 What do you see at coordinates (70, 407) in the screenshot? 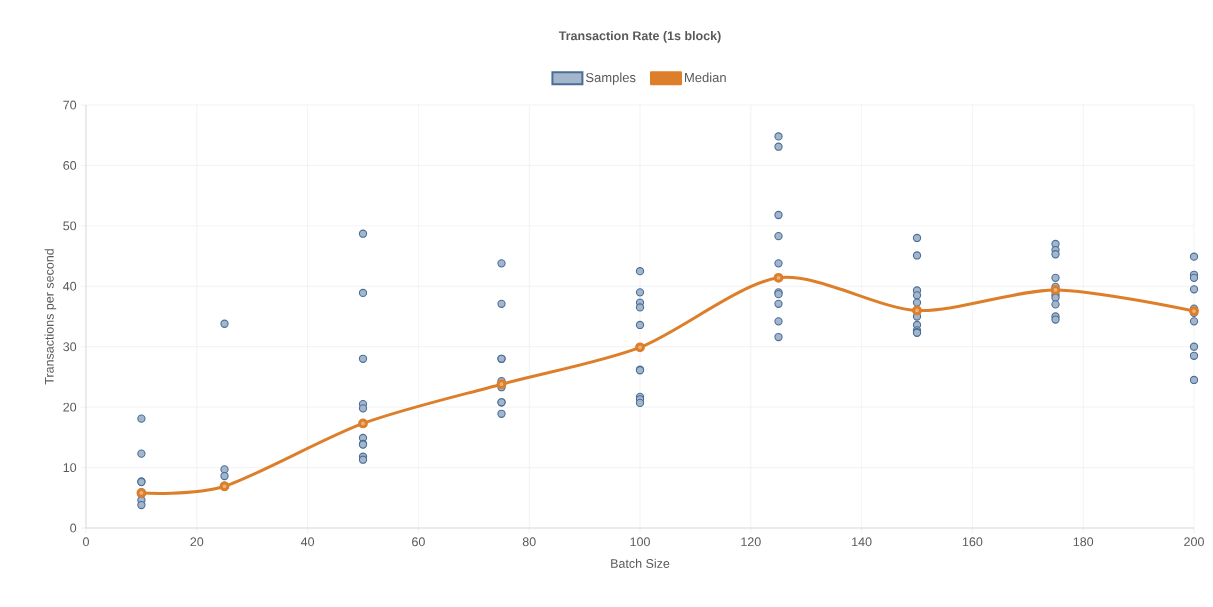
I see `y-tick-label: 20` at bounding box center [70, 407].